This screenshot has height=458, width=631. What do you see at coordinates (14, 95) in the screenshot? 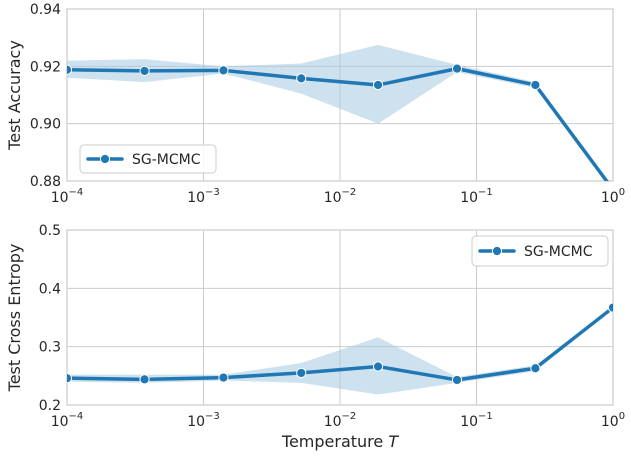
I see `y-axis-label: Test Accuracy` at bounding box center [14, 95].